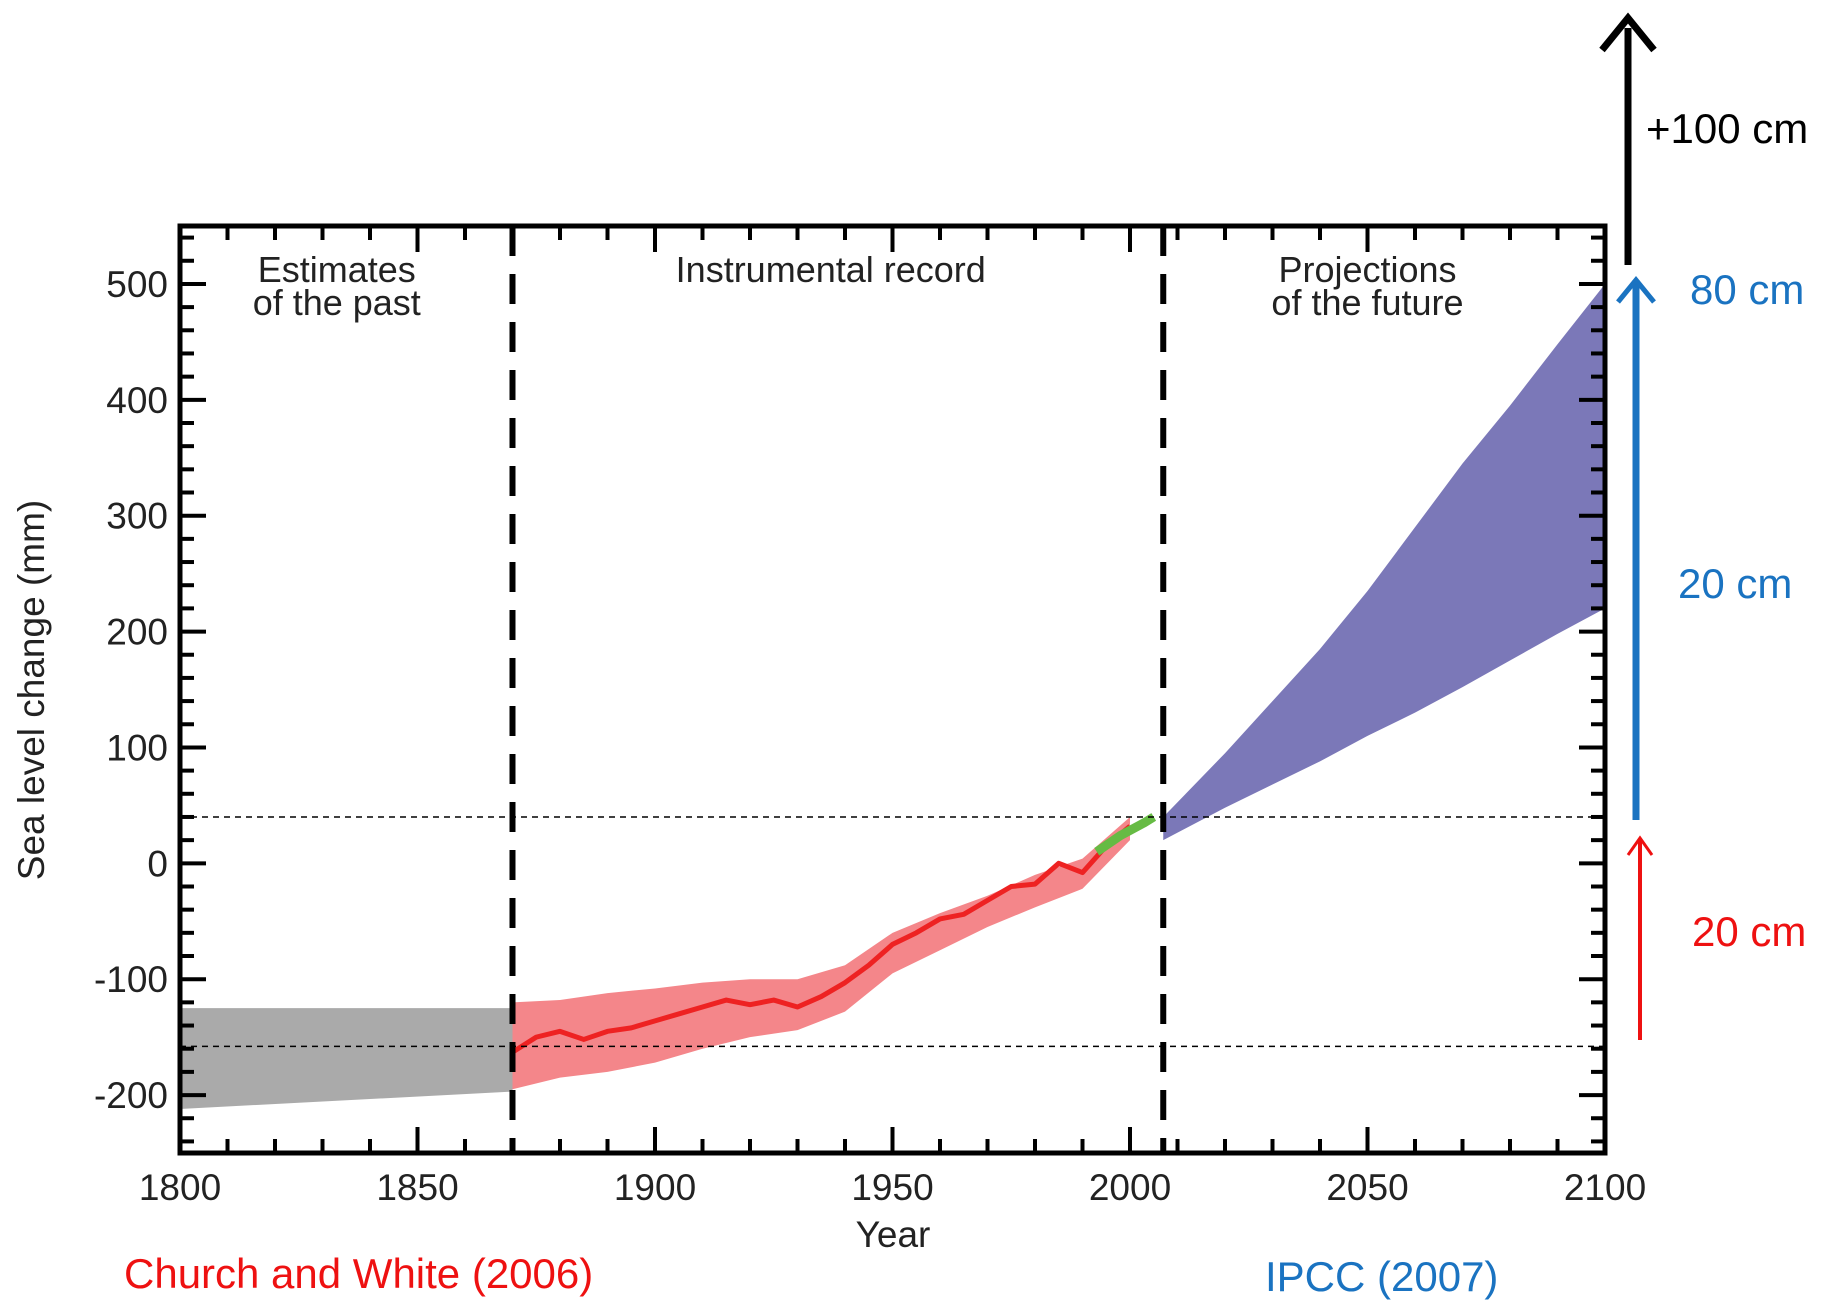 The image size is (1836, 1304). I want to click on y-tick-label: 0, so click(157, 863).